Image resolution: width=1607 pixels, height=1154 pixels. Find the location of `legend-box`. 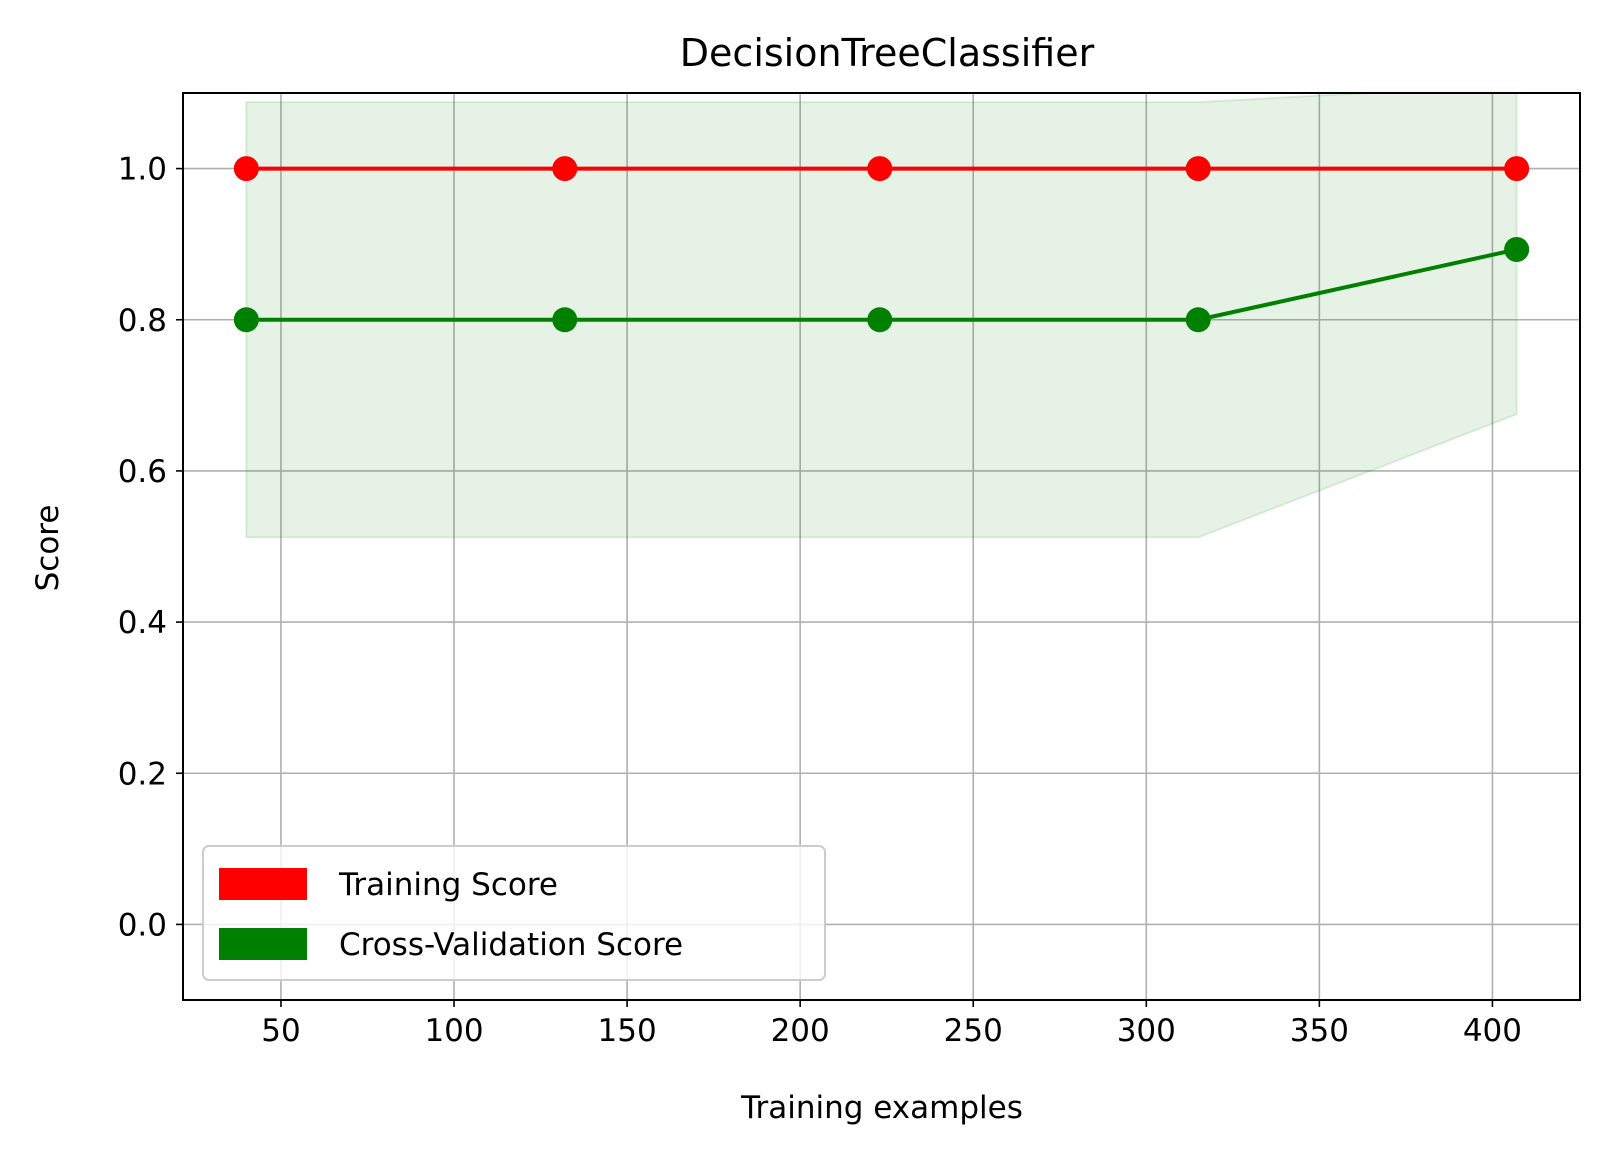

legend-box is located at coordinates (514, 913).